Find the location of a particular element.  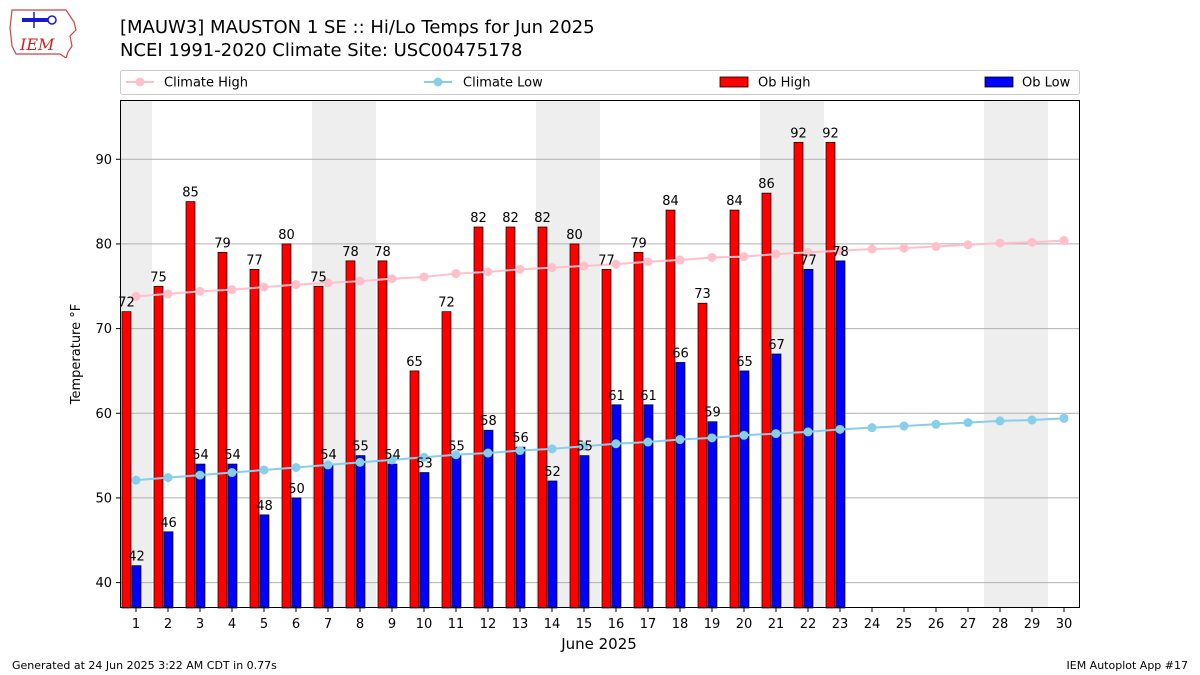

ob-high-label-12: 82 is located at coordinates (478, 218).